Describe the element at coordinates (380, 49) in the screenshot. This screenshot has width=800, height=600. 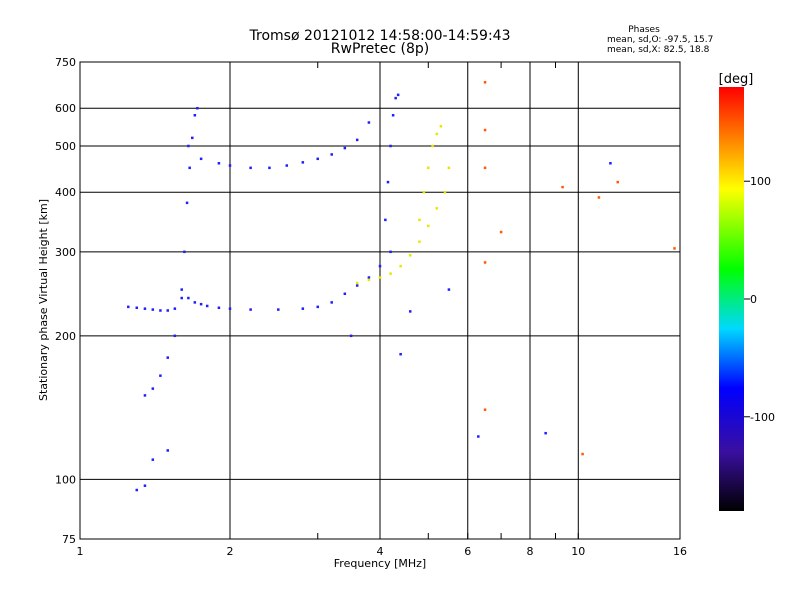
I see `chart-subtitle: RwPretec (8p)` at that location.